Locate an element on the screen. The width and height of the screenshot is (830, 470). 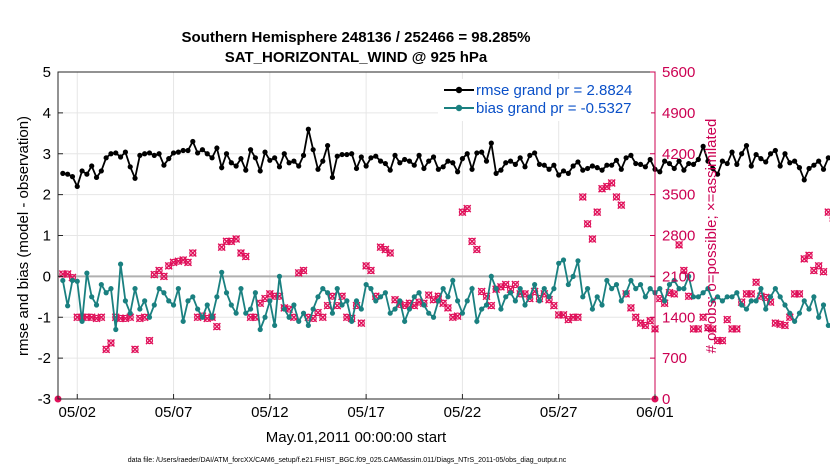
y-tick-label-left: 0 is located at coordinates (47, 276).